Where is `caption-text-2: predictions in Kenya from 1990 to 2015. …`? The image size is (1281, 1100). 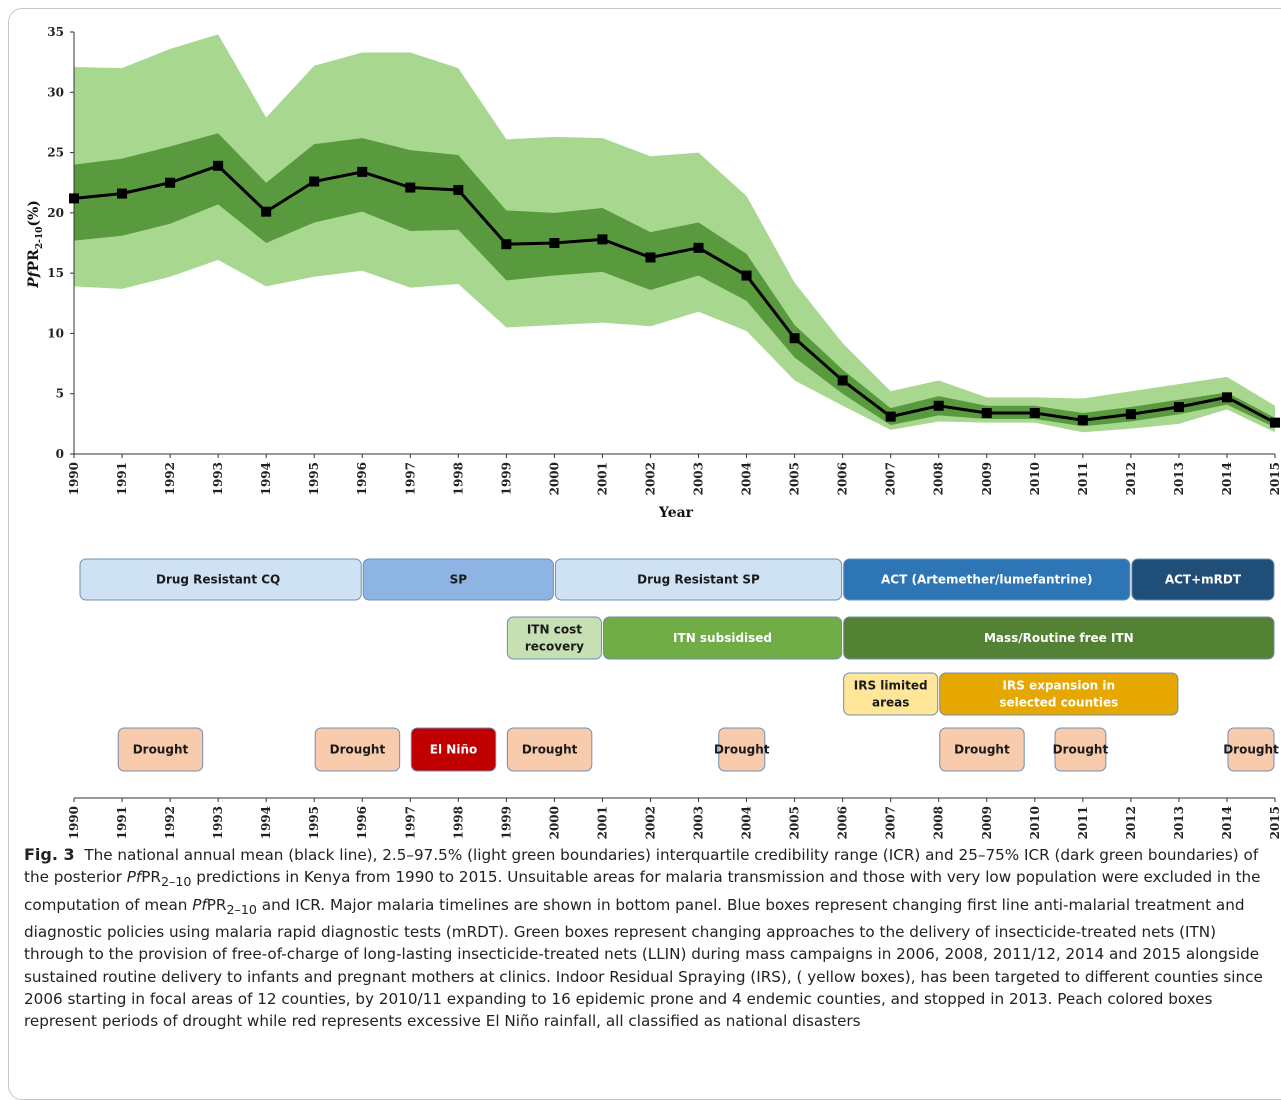
caption-text-2: predictions in Kenya from 1990 to 2015. … is located at coordinates (642, 891).